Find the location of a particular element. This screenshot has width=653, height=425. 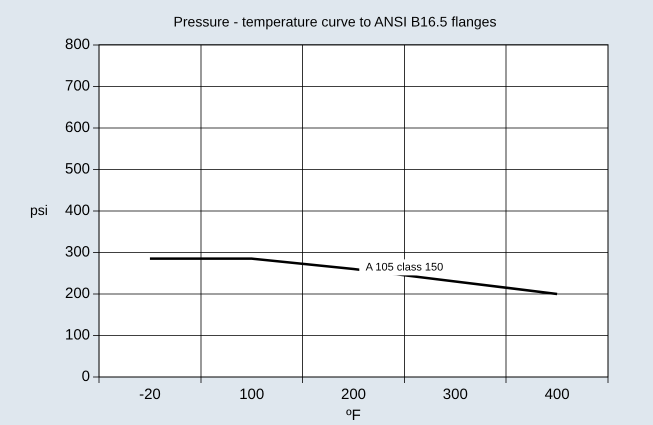

y-tick-label: 600 is located at coordinates (77, 127).